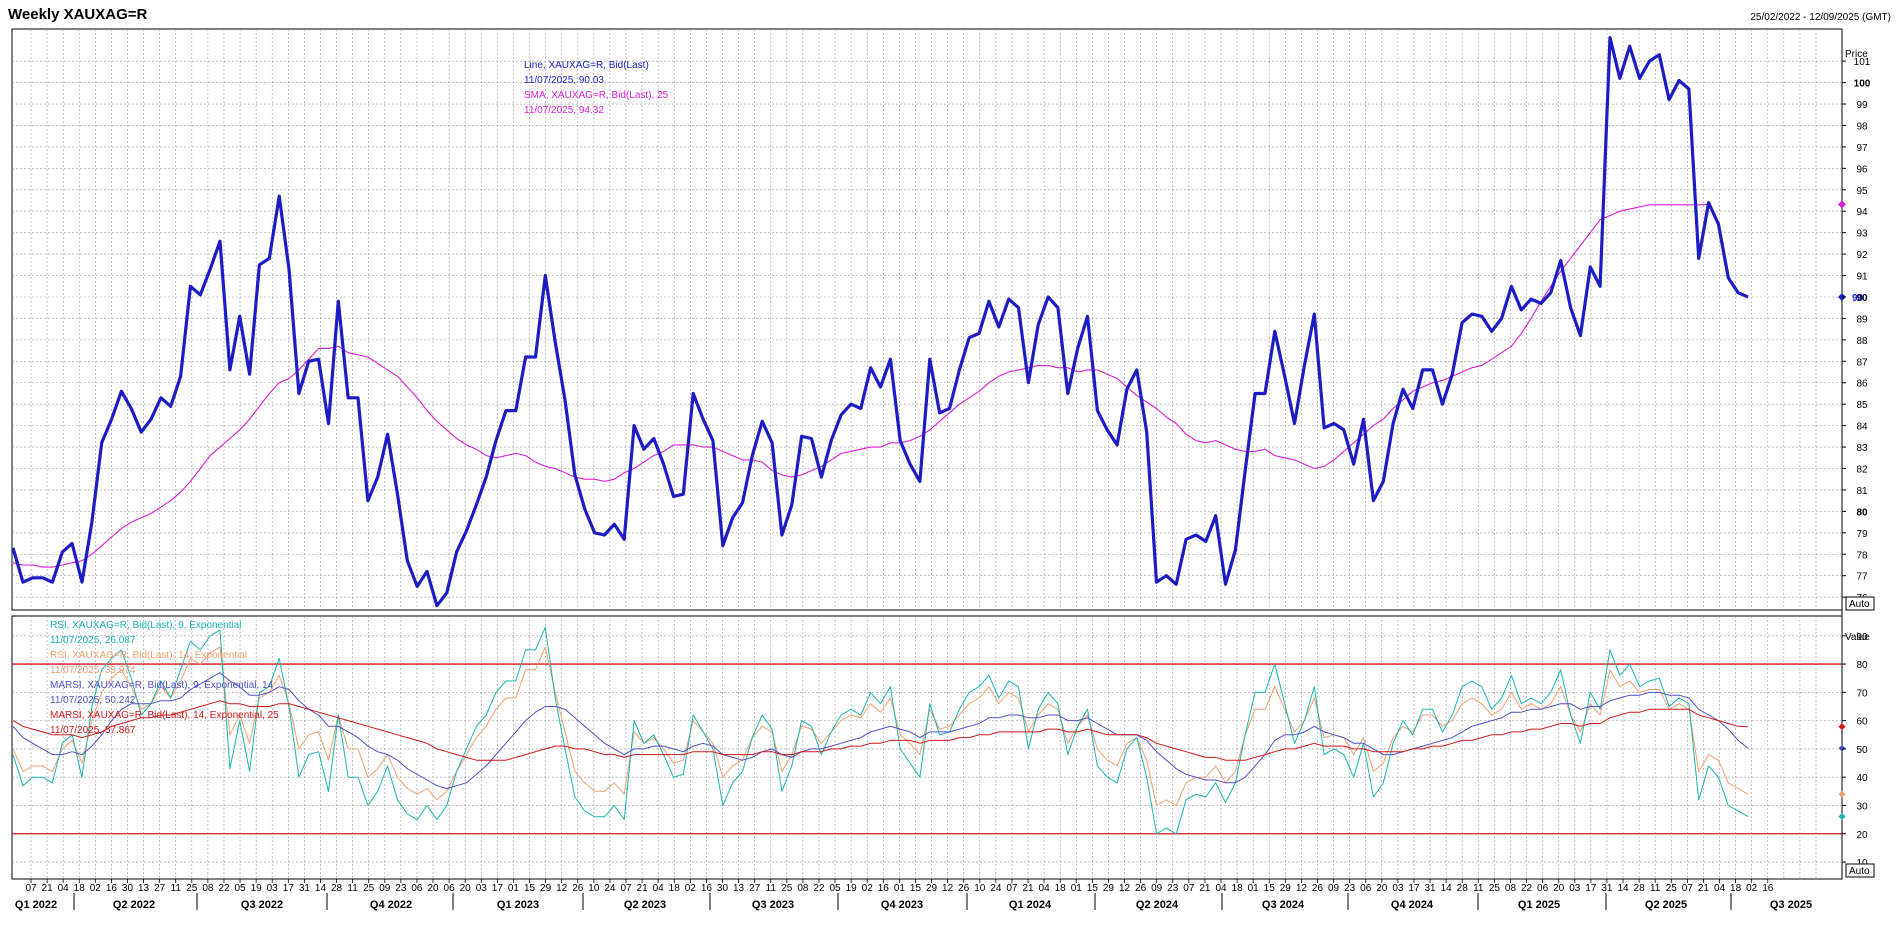  I want to click on quarter-label: Q3 2024, so click(1283, 905).